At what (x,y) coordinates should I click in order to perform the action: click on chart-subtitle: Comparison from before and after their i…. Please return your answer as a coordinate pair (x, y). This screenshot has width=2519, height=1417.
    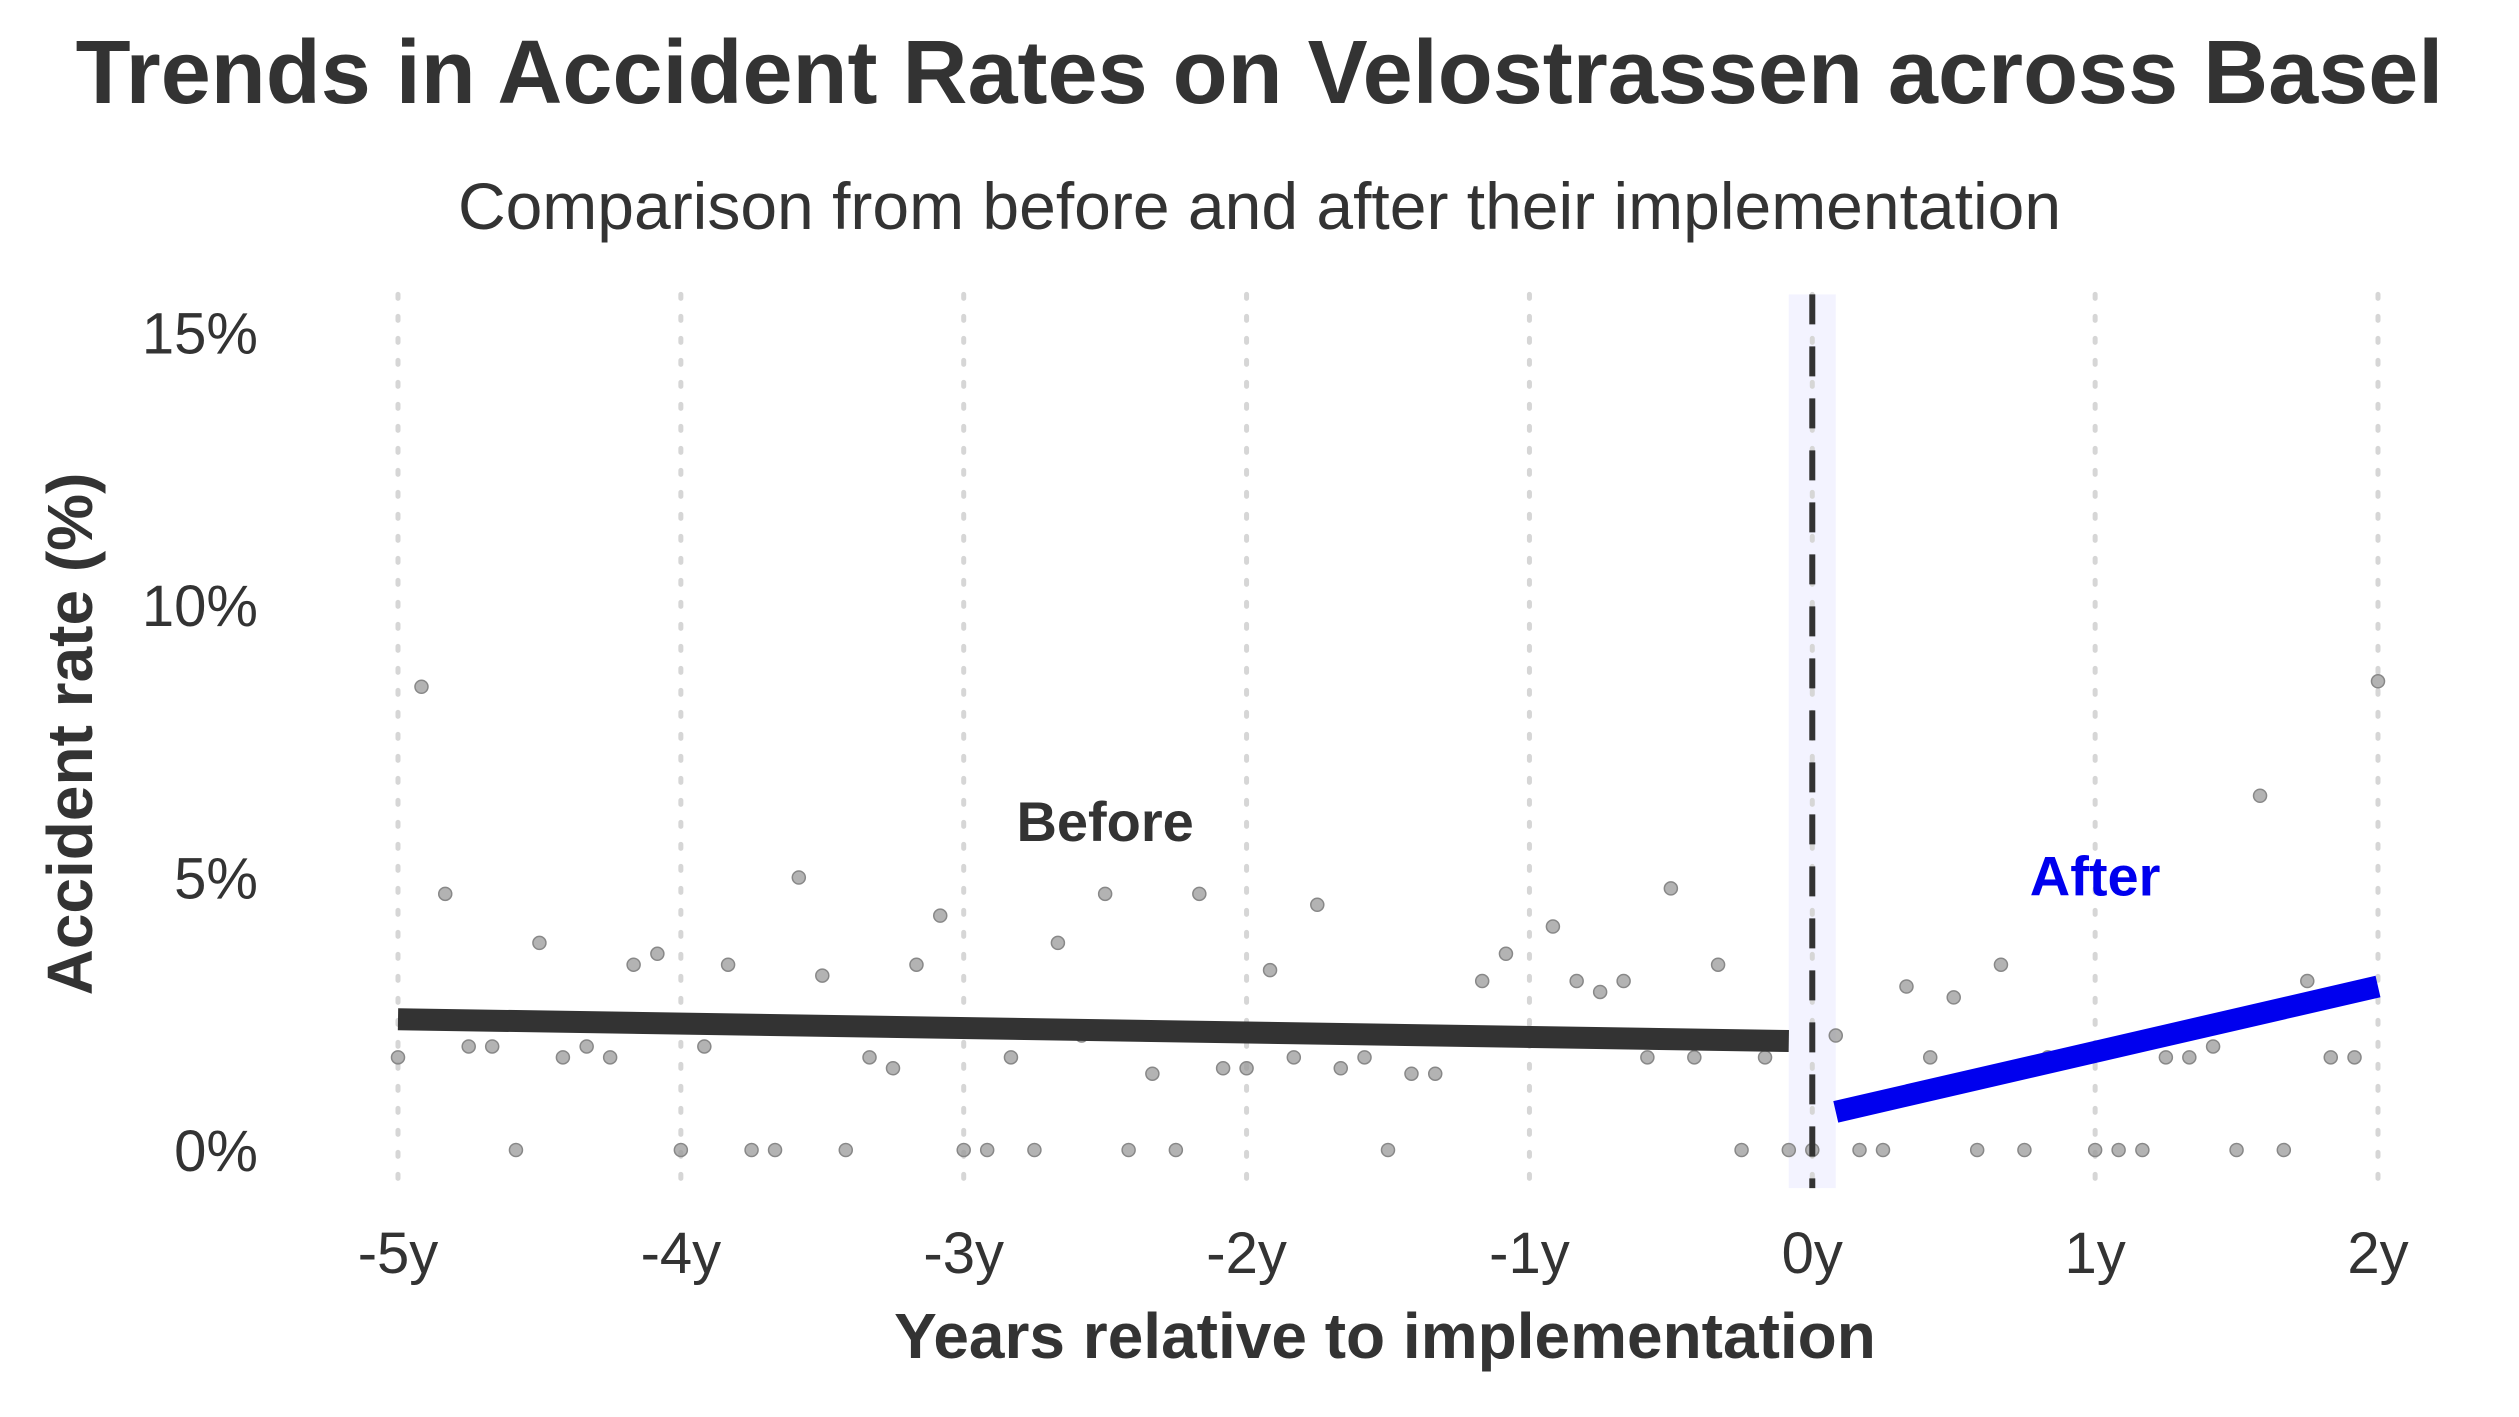
    Looking at the image, I should click on (1259, 206).